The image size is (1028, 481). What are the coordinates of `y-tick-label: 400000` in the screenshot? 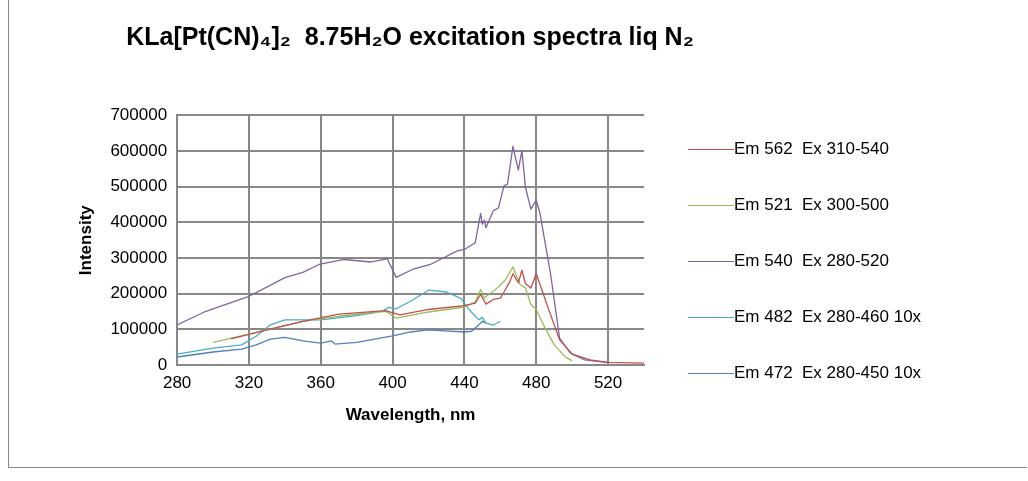 It's located at (139, 222).